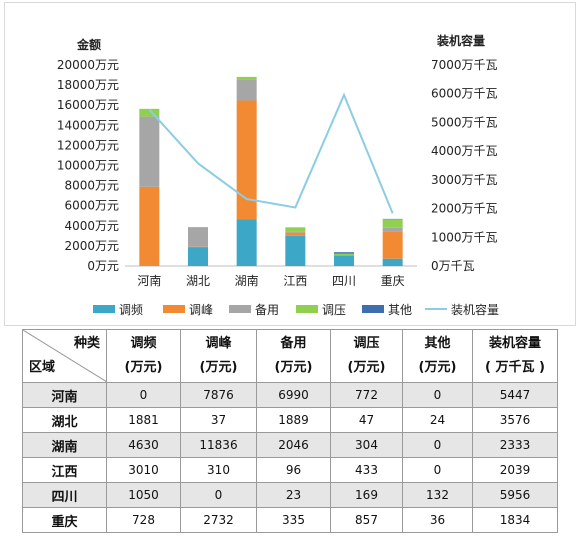 This screenshot has width=579, height=538. Describe the element at coordinates (515, 520) in the screenshot. I see `table-cell: 1834` at that location.